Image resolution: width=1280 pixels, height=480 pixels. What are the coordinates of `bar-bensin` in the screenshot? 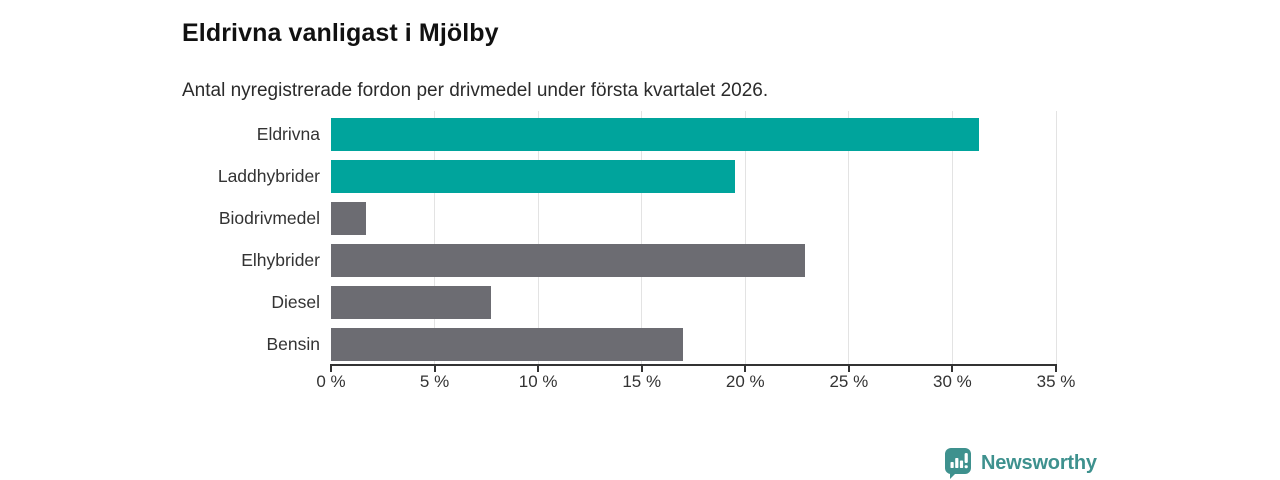 It's located at (507, 344).